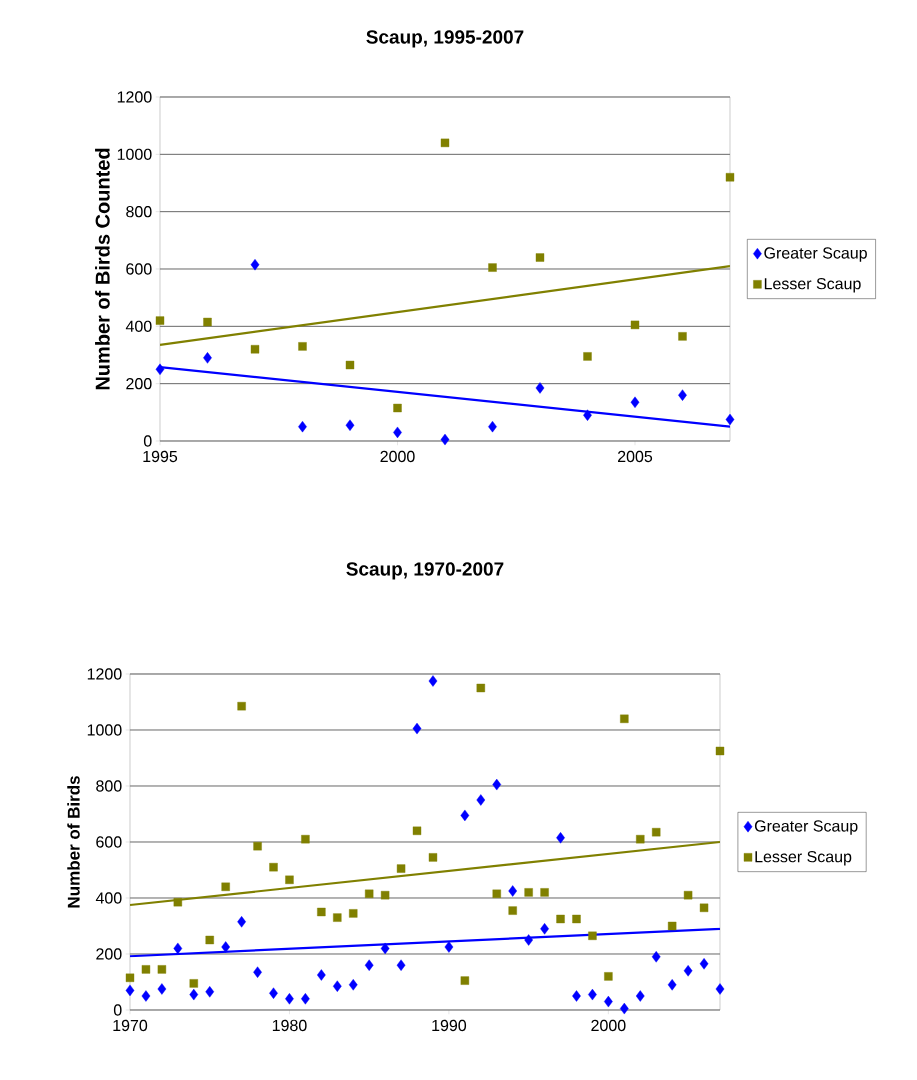  I want to click on y-axis-title: Number of Birds Counted, so click(102, 269).